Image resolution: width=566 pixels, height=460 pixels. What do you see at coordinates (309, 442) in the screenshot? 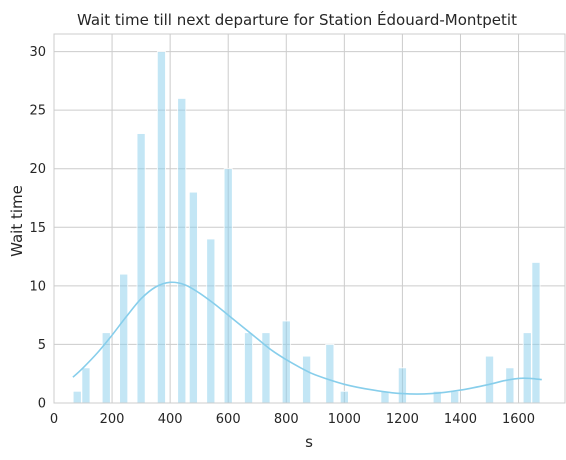
I see `x-axis-label: s` at bounding box center [309, 442].